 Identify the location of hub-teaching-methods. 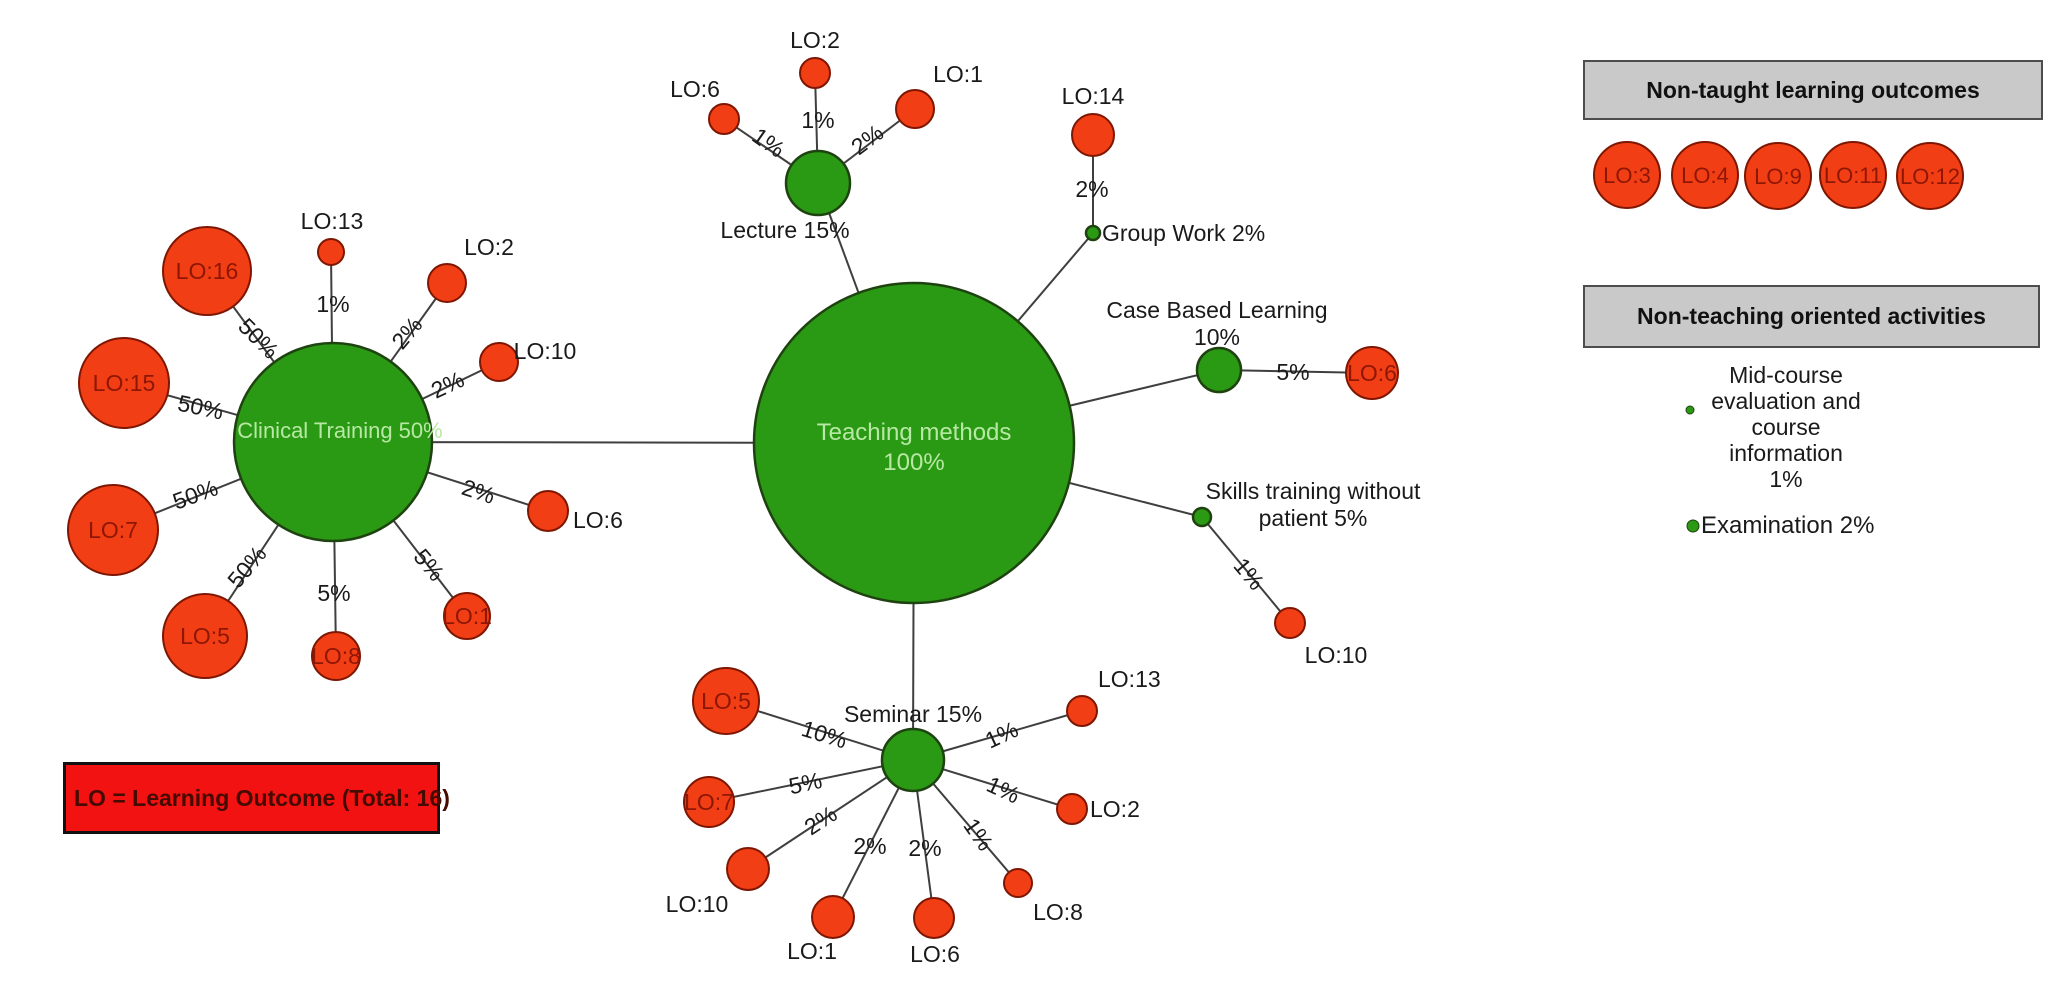
(914, 443).